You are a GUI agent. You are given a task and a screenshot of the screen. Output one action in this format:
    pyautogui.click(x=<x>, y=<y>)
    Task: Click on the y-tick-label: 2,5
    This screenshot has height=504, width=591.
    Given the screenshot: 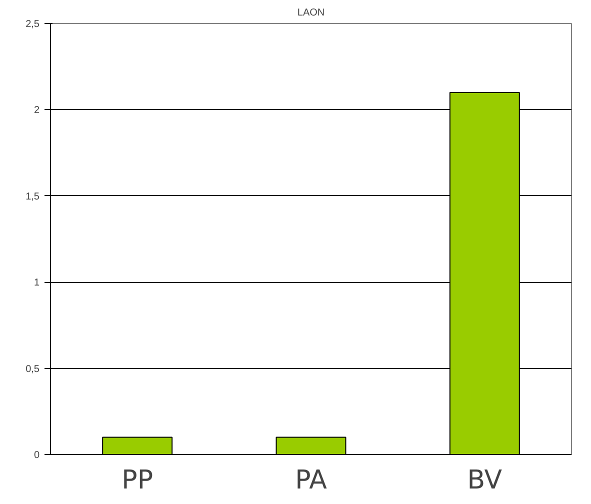 What is the action you would take?
    pyautogui.click(x=33, y=24)
    